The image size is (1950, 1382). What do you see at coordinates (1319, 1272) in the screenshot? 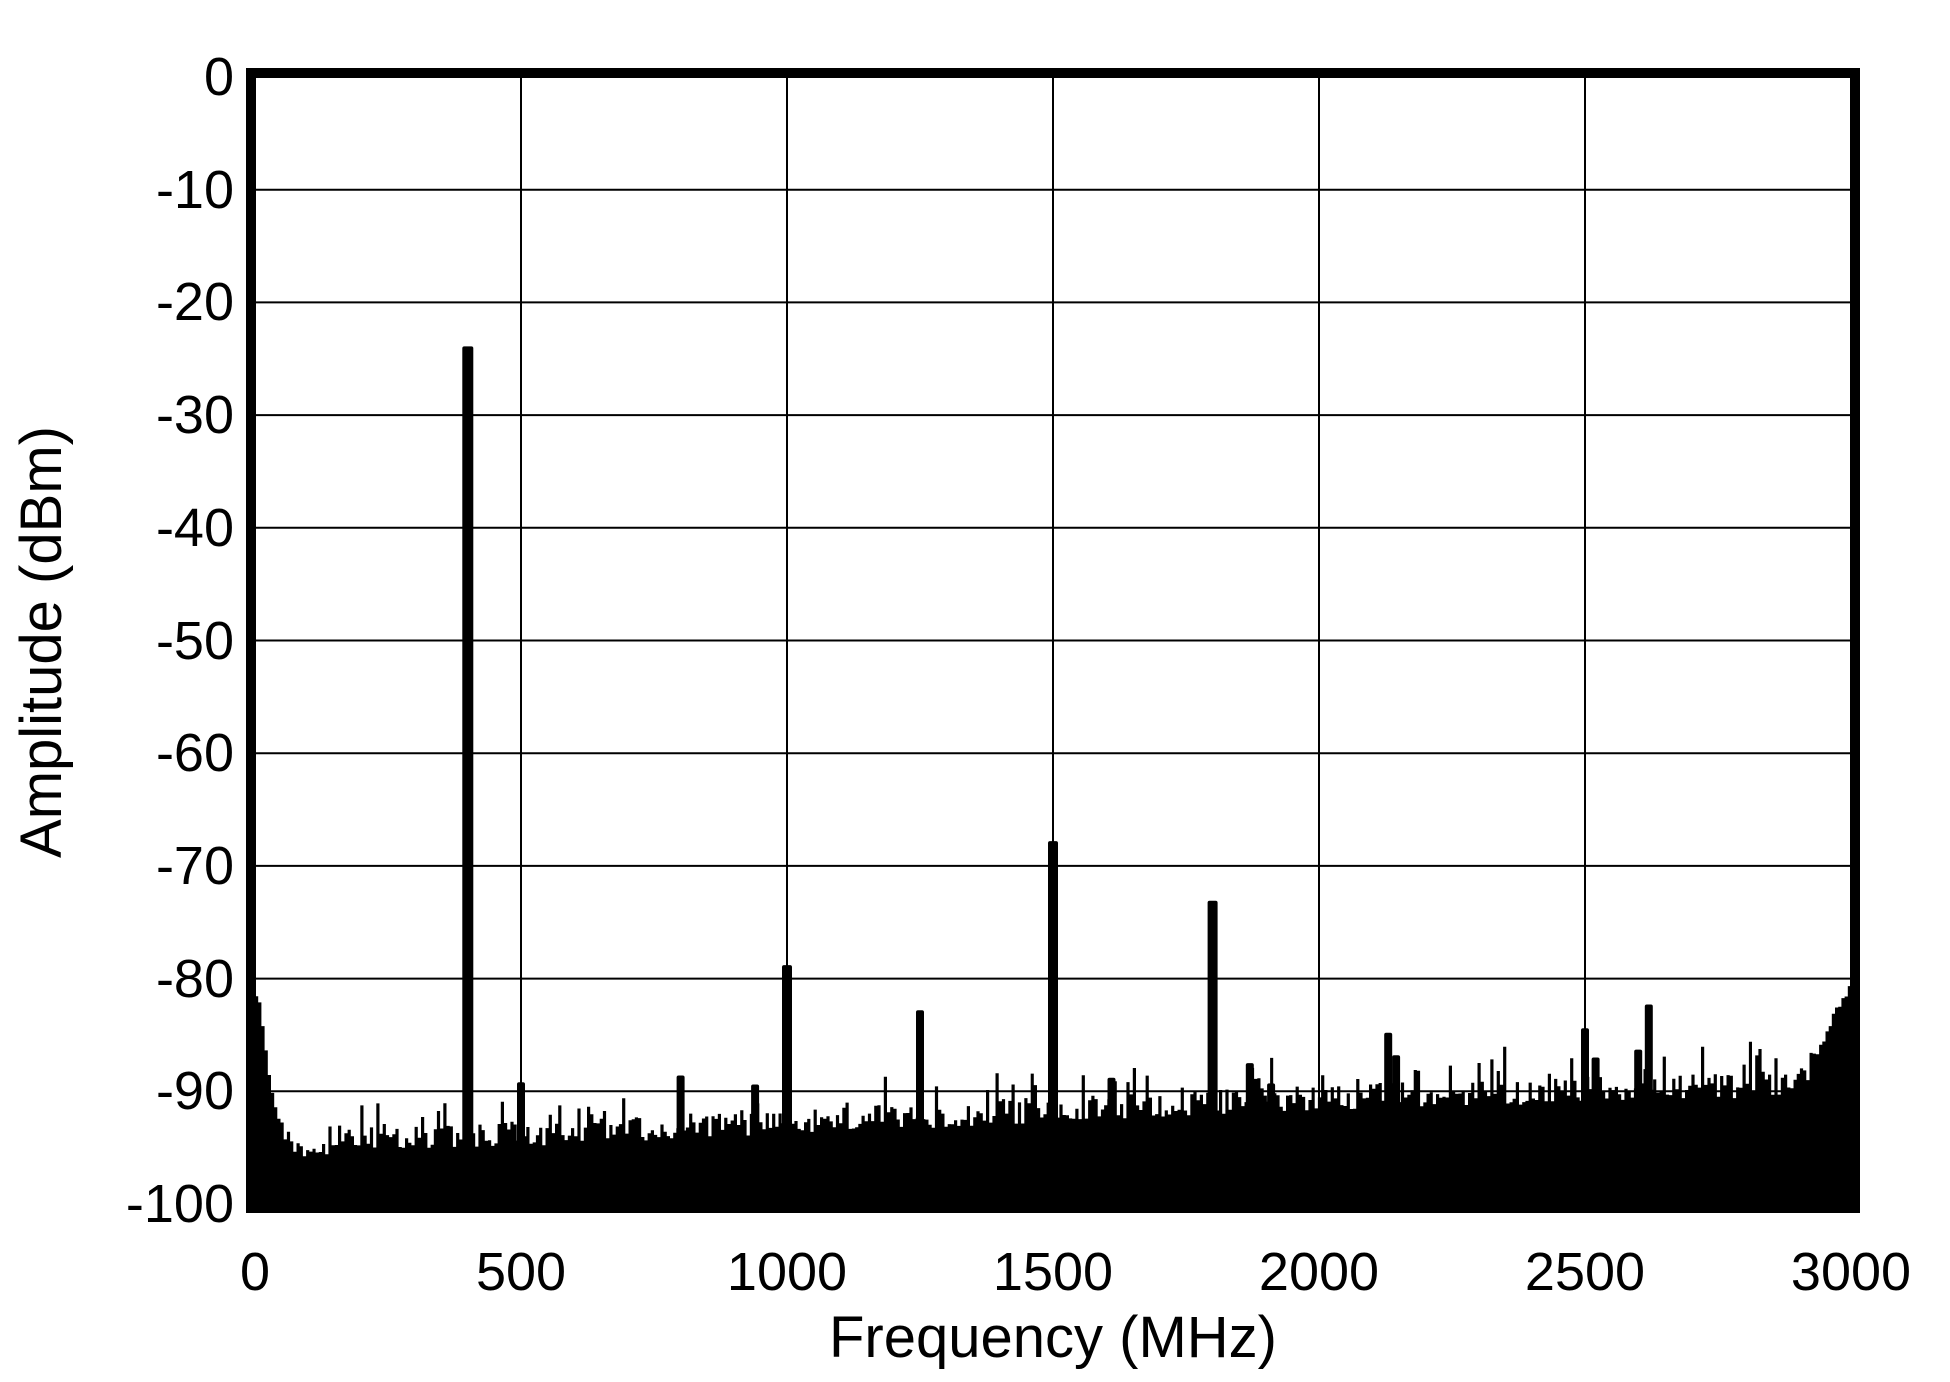
I see `x-tick-label: 2000` at bounding box center [1319, 1272].